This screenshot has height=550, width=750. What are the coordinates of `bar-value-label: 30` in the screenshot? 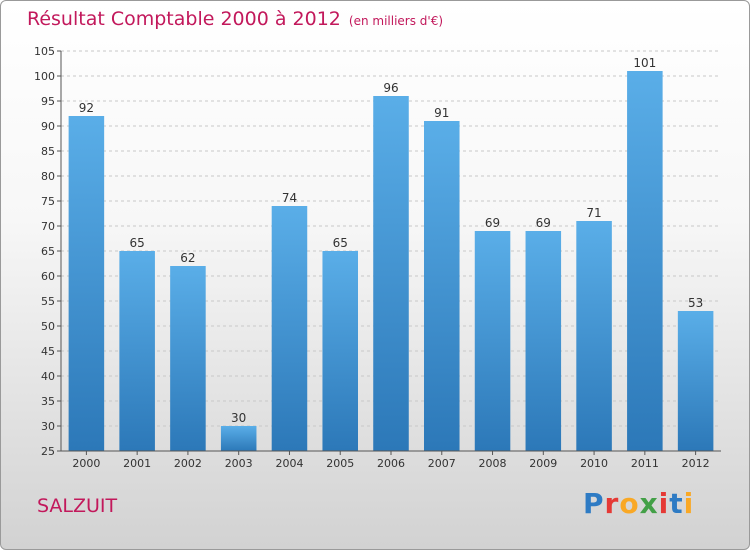 It's located at (238, 418).